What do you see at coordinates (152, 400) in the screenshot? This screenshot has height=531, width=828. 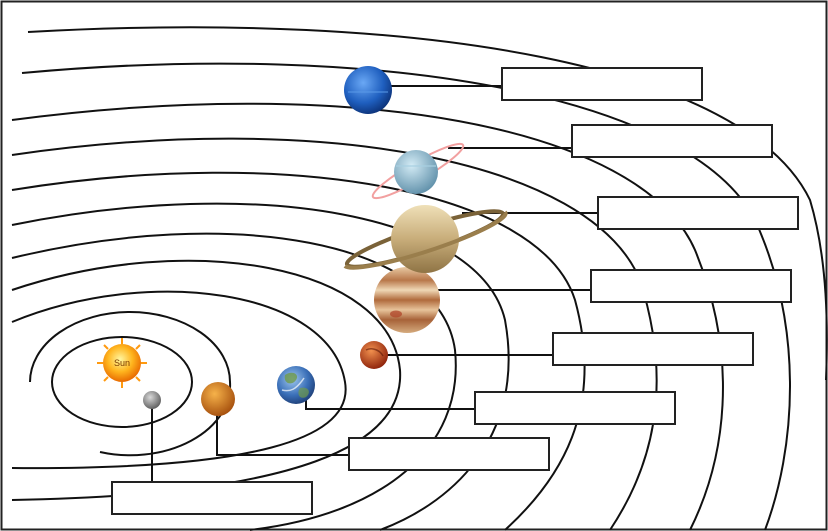 I see `mercury-icon` at bounding box center [152, 400].